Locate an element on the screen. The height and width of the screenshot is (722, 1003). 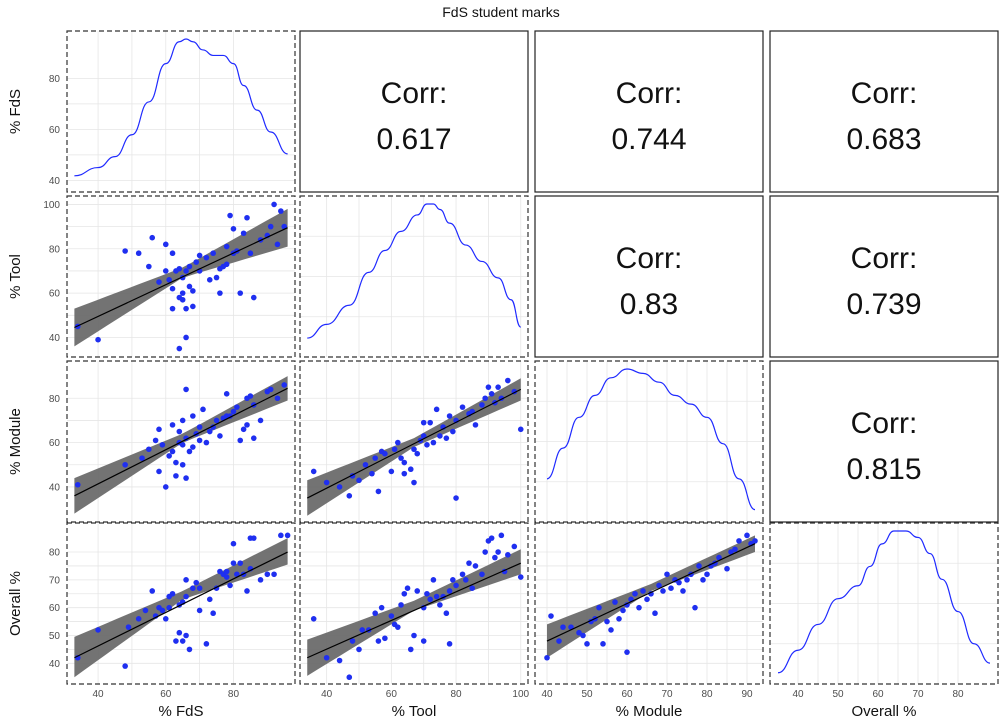
panel-0-1: Corr: 0.617 is located at coordinates (414, 111).